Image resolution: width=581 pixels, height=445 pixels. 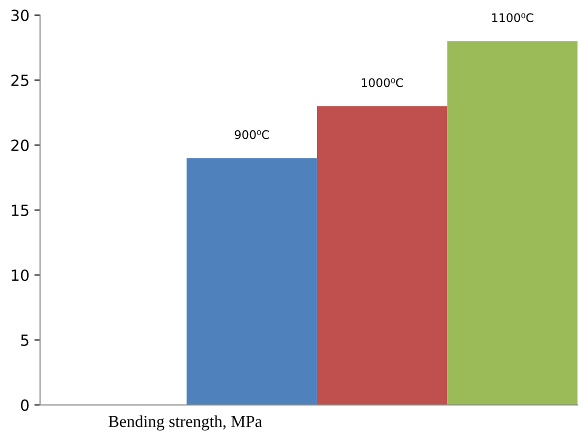 What do you see at coordinates (251, 281) in the screenshot?
I see `bar` at bounding box center [251, 281].